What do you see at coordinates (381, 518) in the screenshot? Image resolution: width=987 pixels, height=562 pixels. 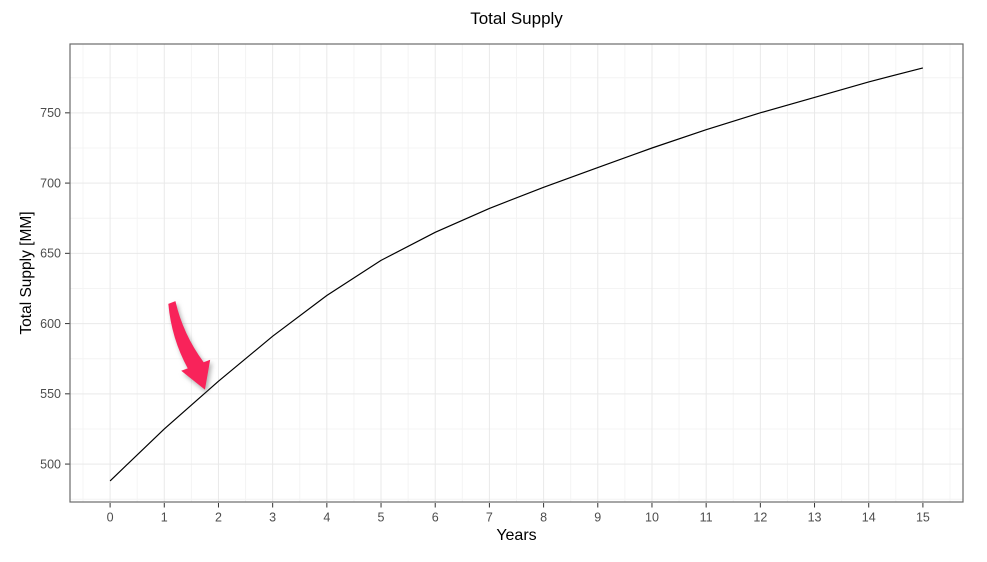 I see `x-tick-label: 5` at bounding box center [381, 518].